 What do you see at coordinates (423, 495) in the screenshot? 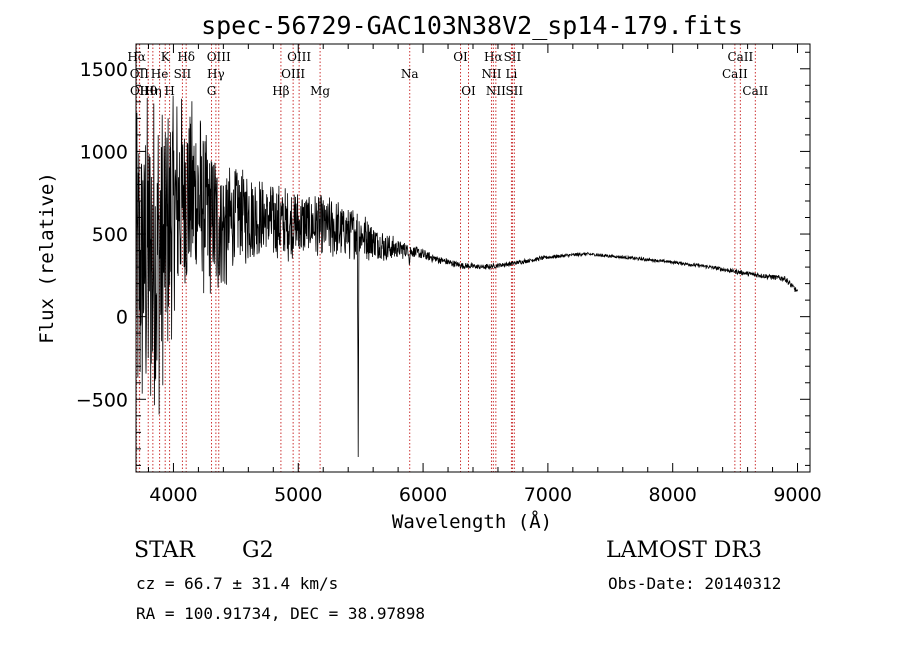
I see `x-tick-label: 6000` at bounding box center [423, 495].